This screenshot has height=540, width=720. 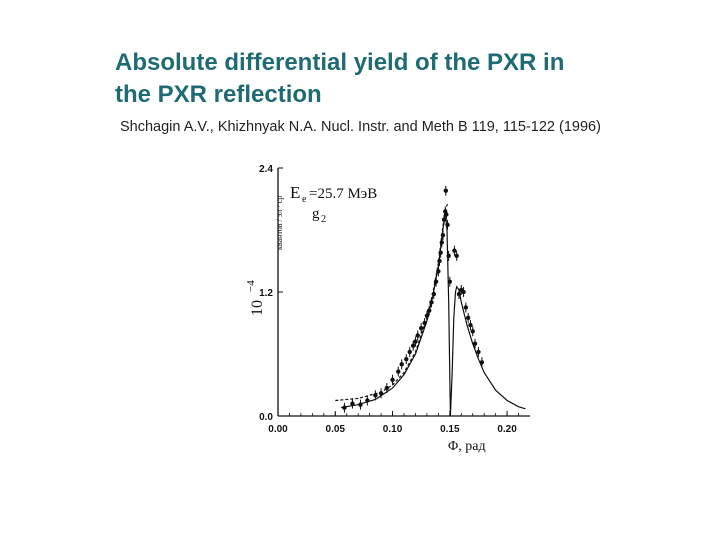 I want to click on reflection-annotation: g 2, so click(x=319, y=215).